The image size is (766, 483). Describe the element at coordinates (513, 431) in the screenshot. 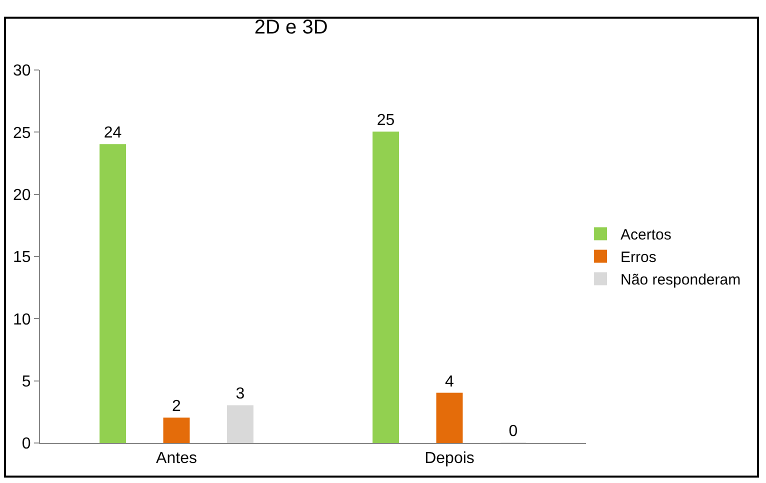

I see `data-label: 0` at that location.